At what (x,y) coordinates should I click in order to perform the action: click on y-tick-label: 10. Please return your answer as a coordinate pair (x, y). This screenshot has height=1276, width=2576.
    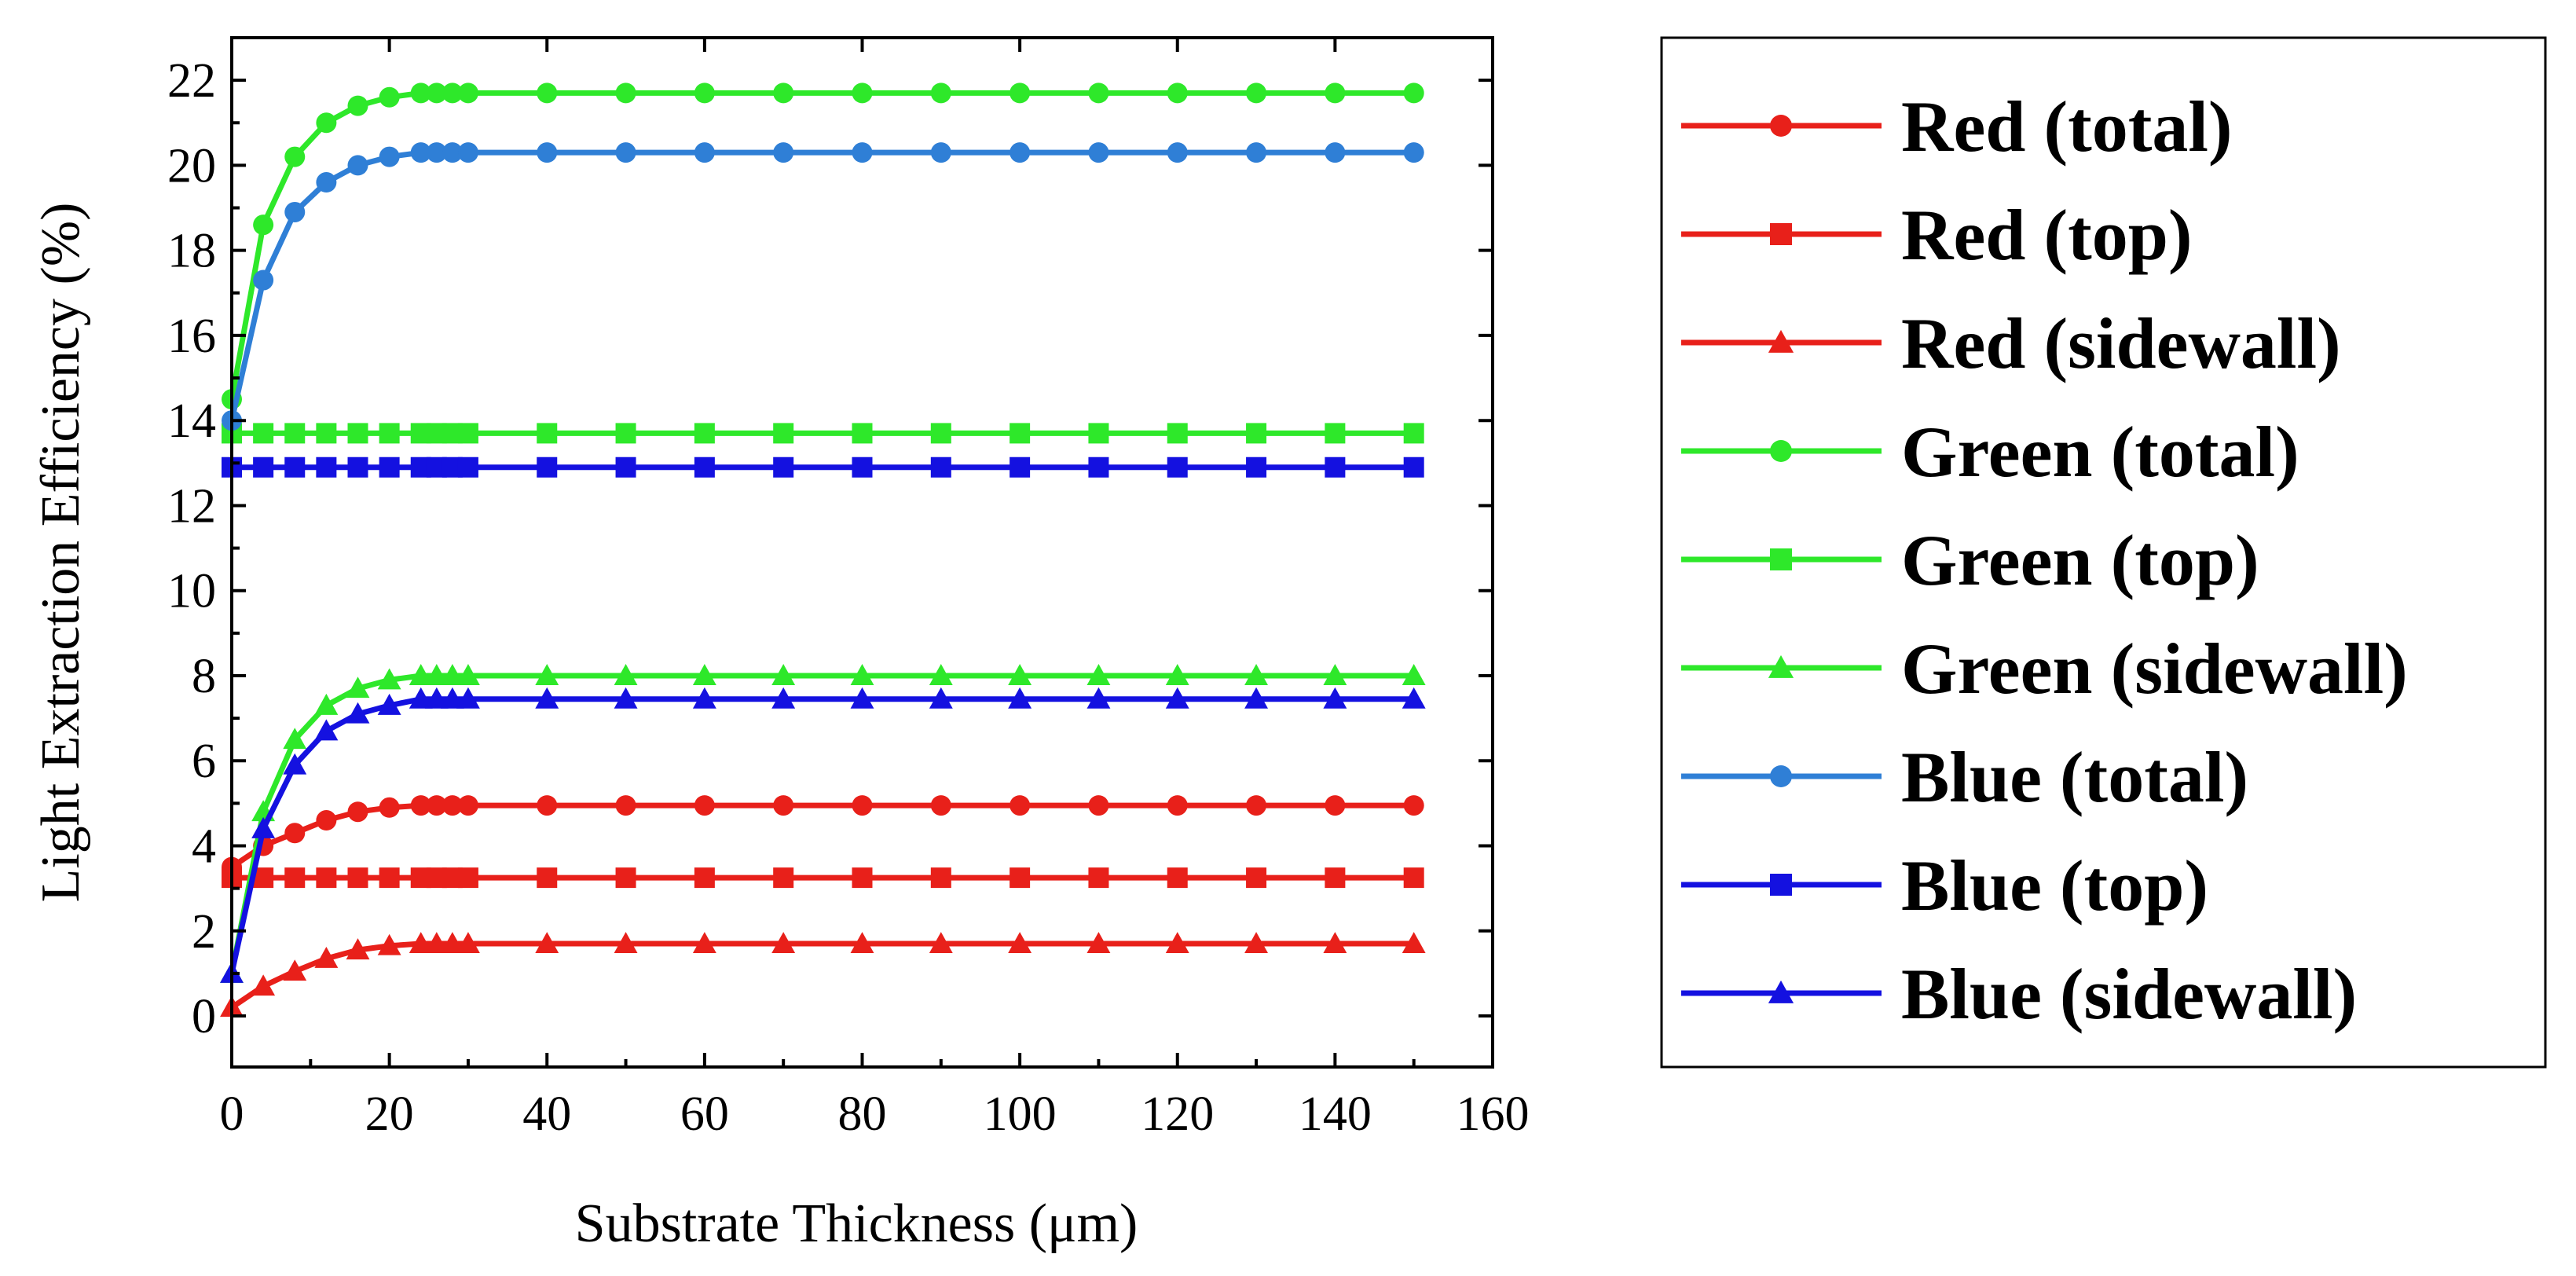
    Looking at the image, I should click on (191, 591).